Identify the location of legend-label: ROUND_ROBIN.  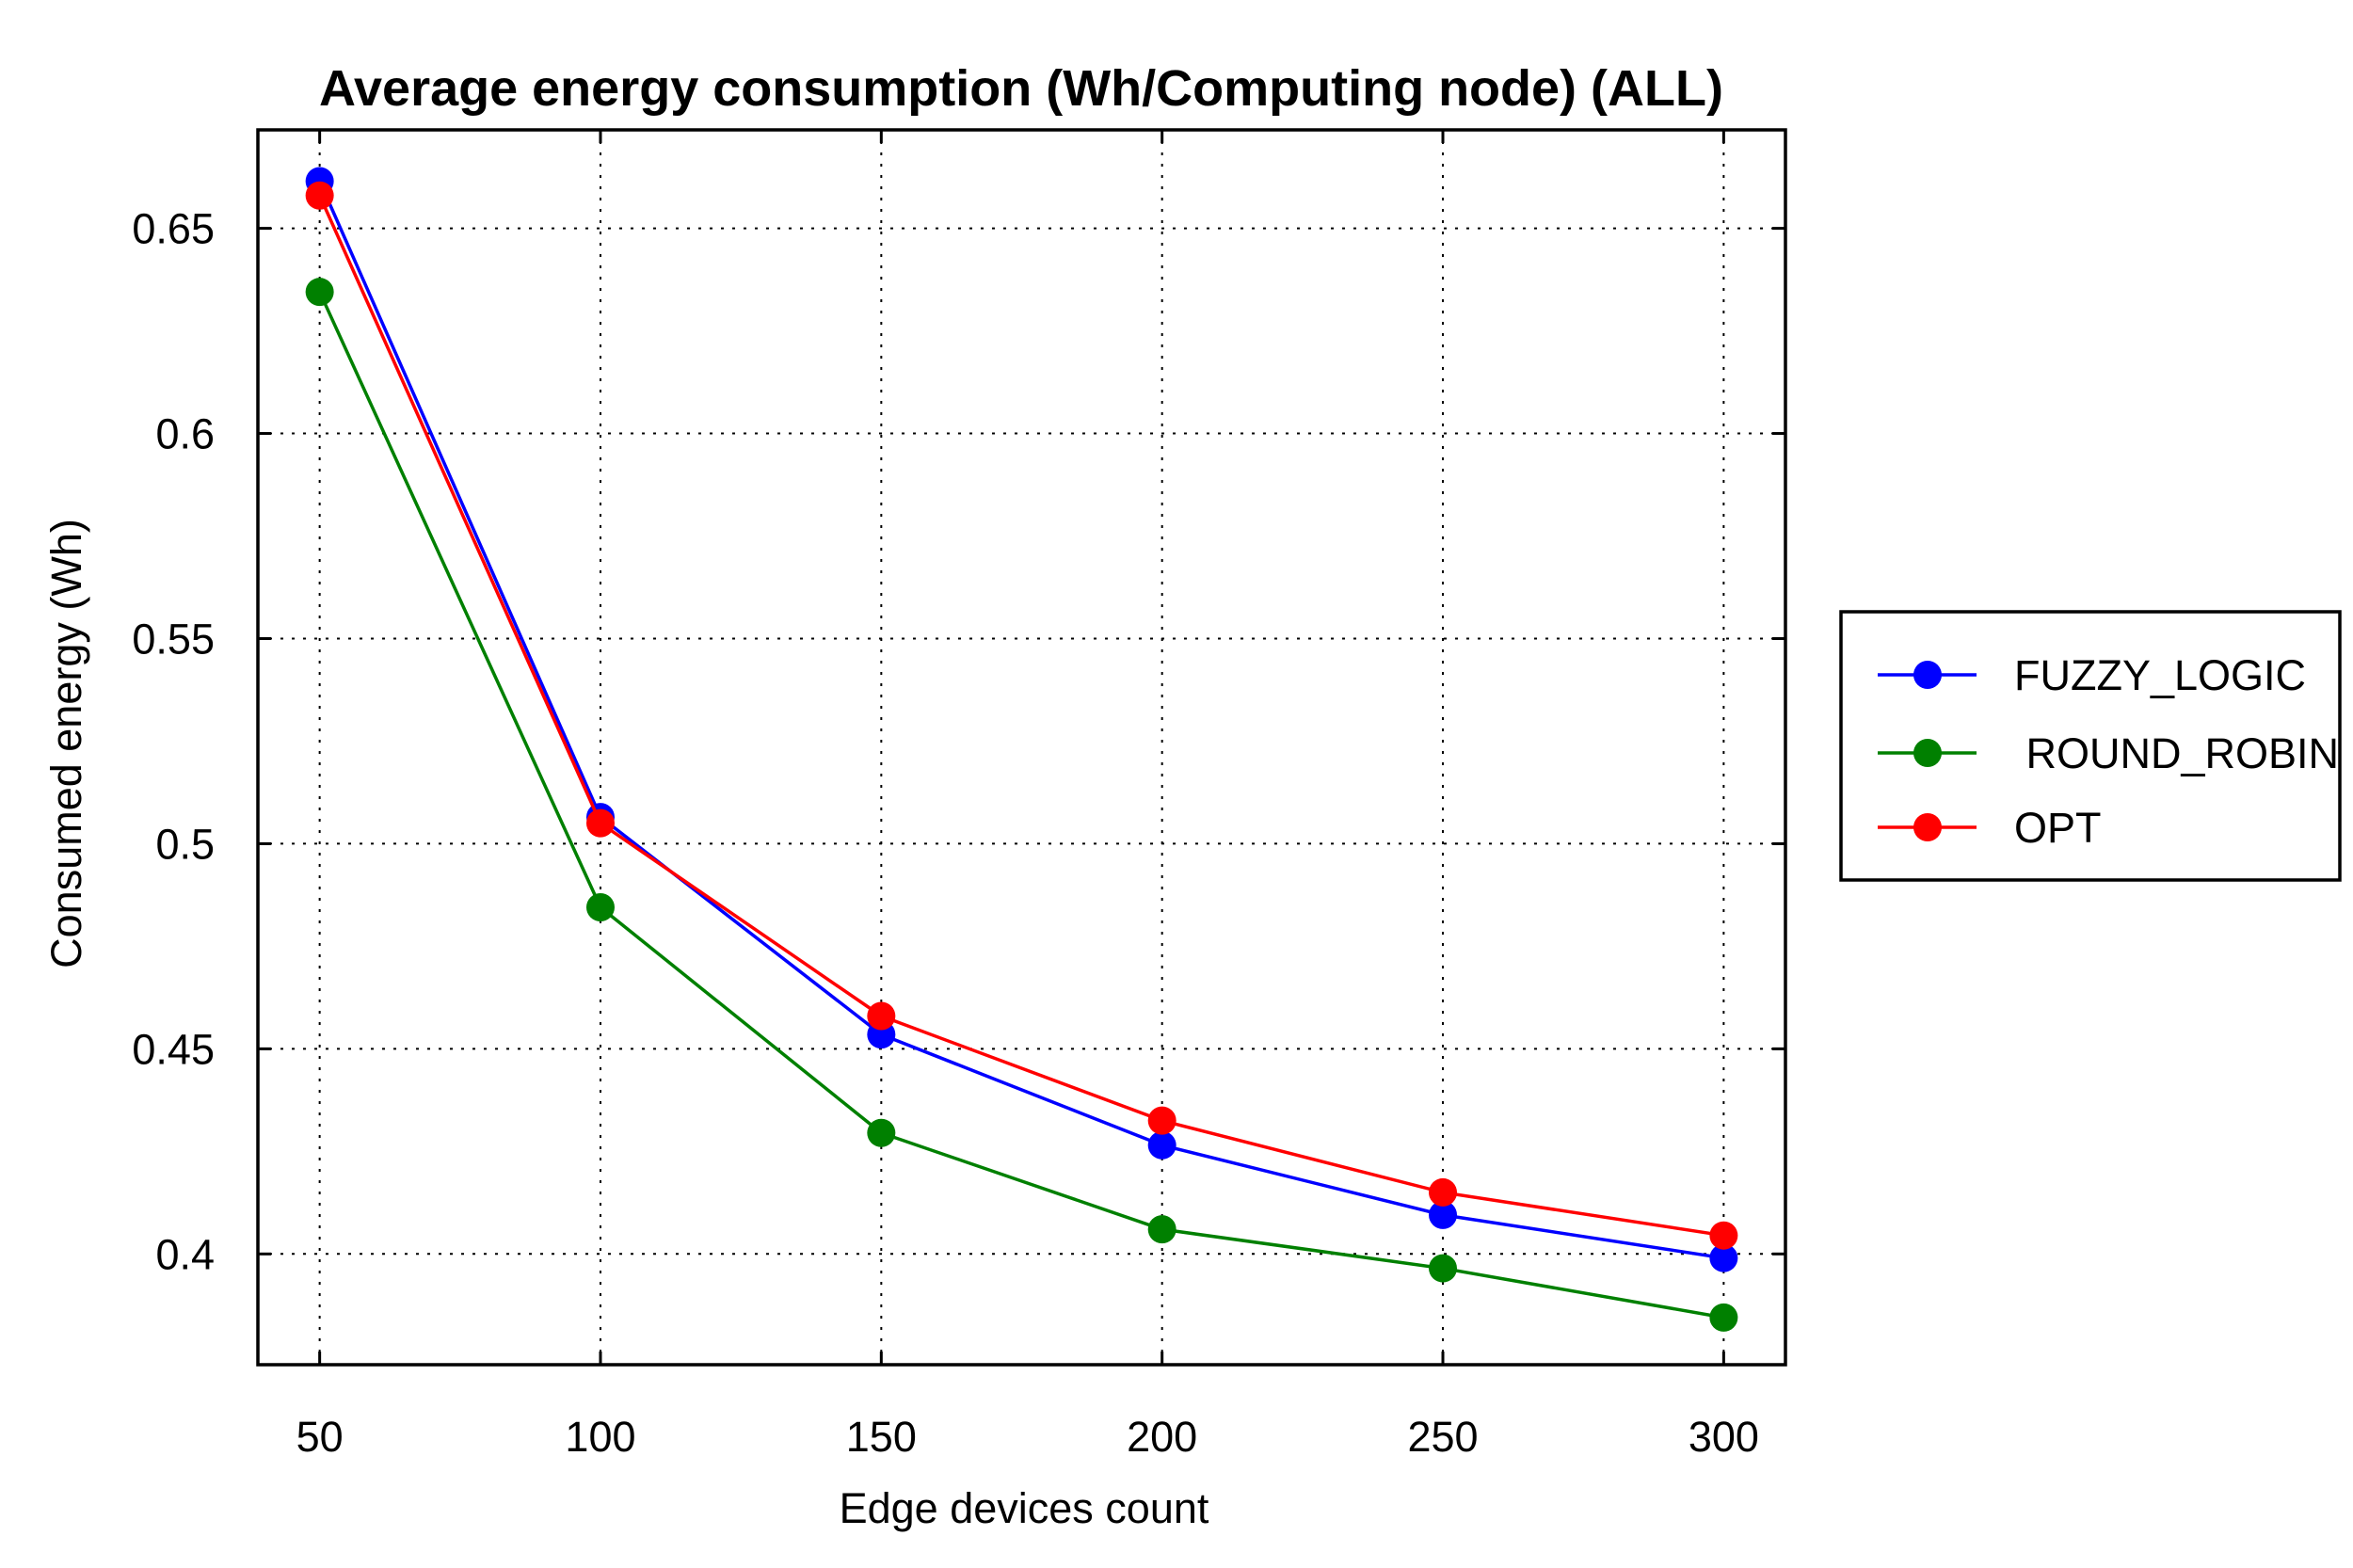
(2176, 753).